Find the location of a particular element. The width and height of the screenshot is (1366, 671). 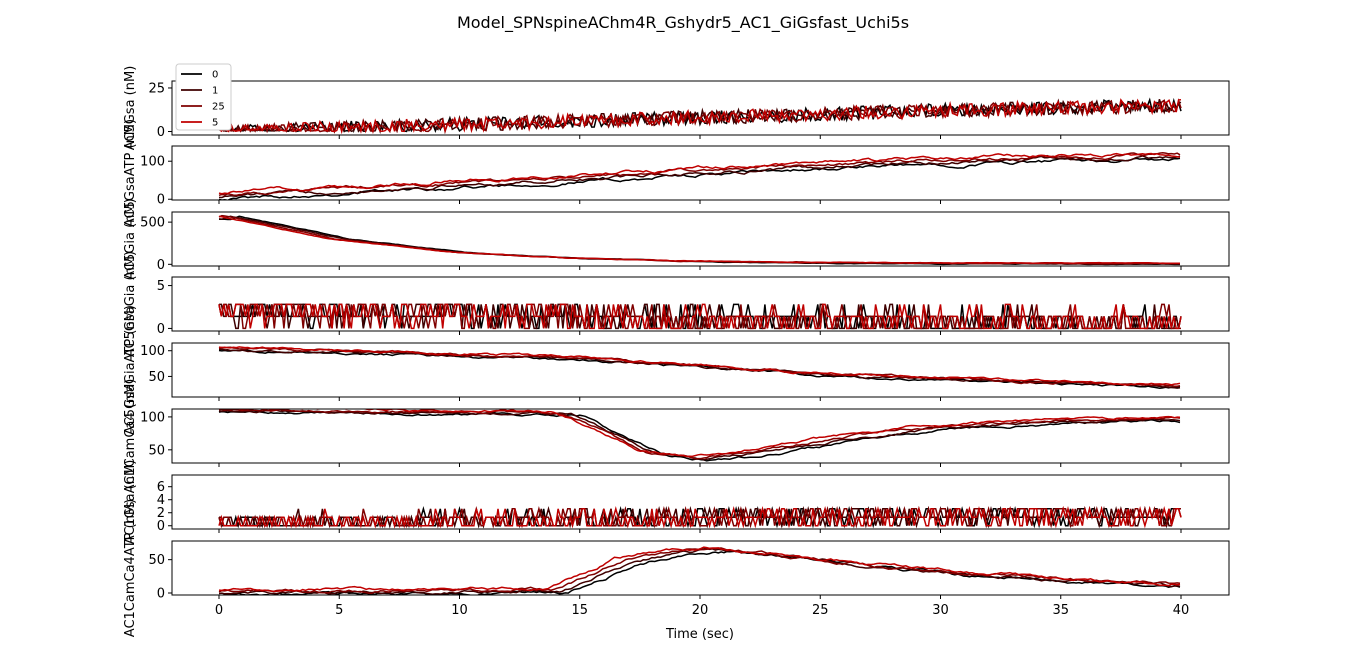

x-axis-label: Time (sec) is located at coordinates (699, 634).